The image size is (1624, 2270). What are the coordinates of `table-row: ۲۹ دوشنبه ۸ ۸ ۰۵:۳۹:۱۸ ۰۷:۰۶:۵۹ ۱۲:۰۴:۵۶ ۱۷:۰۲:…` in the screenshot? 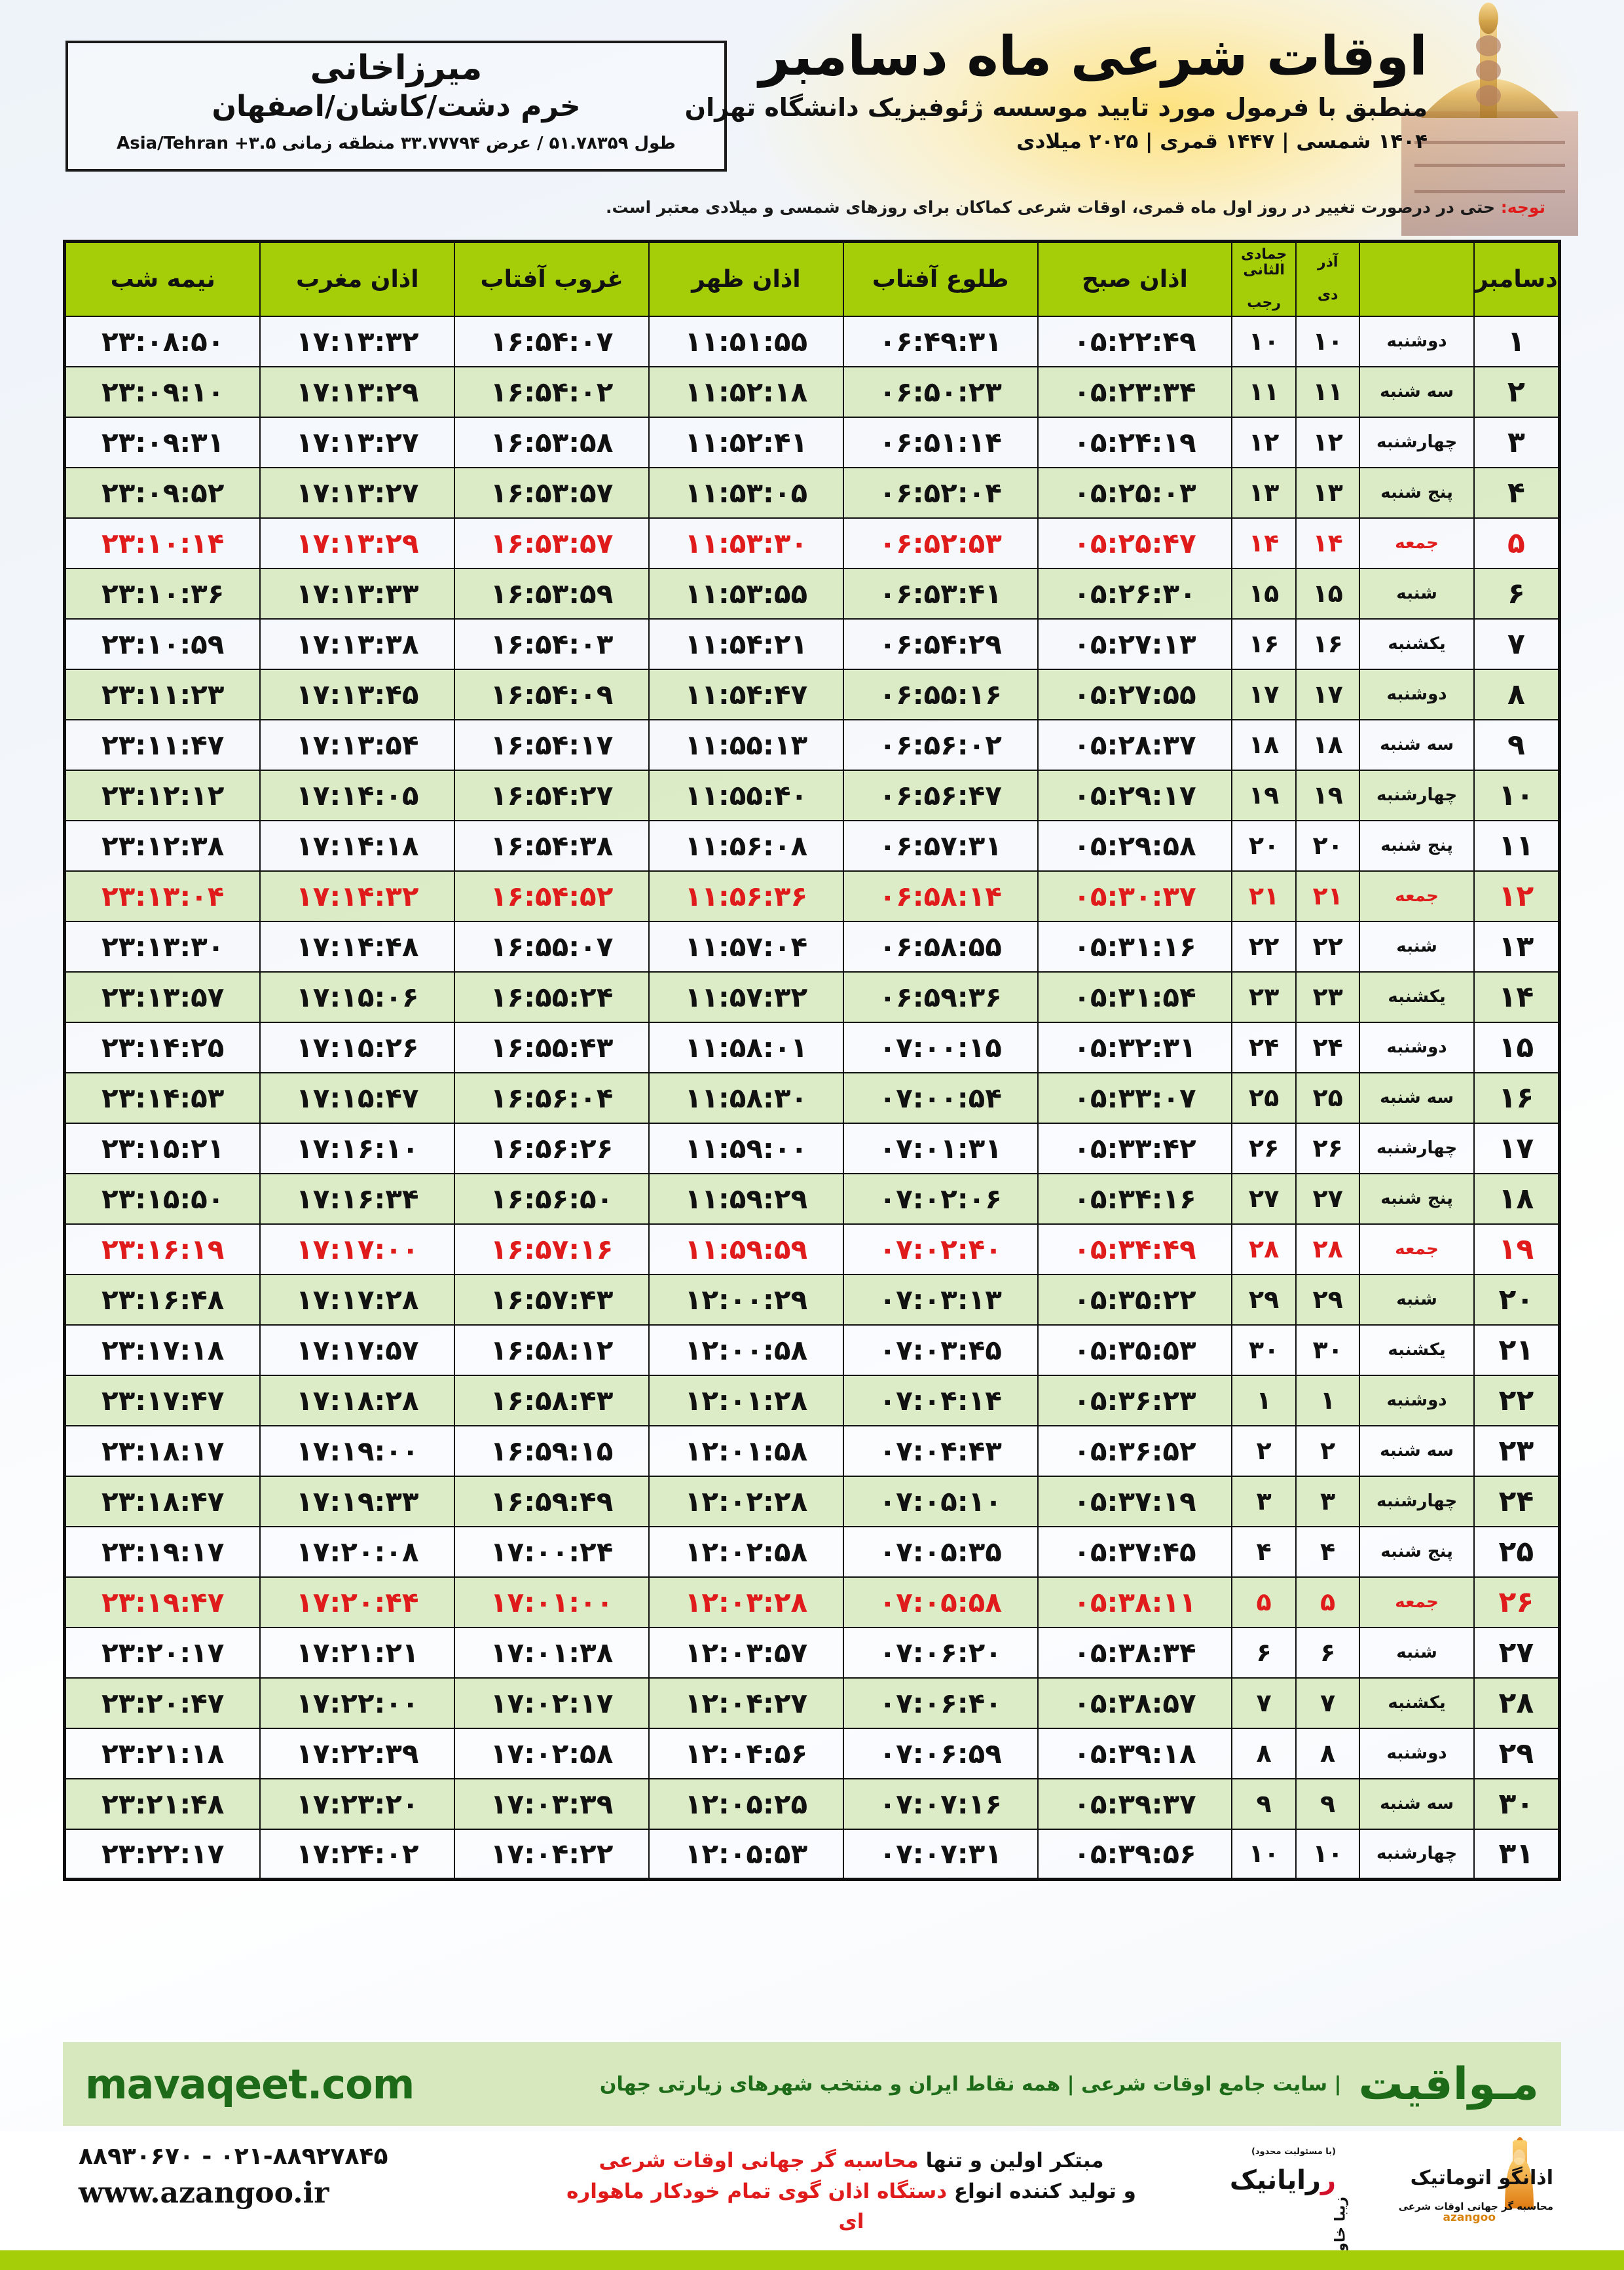 It's located at (812, 1753).